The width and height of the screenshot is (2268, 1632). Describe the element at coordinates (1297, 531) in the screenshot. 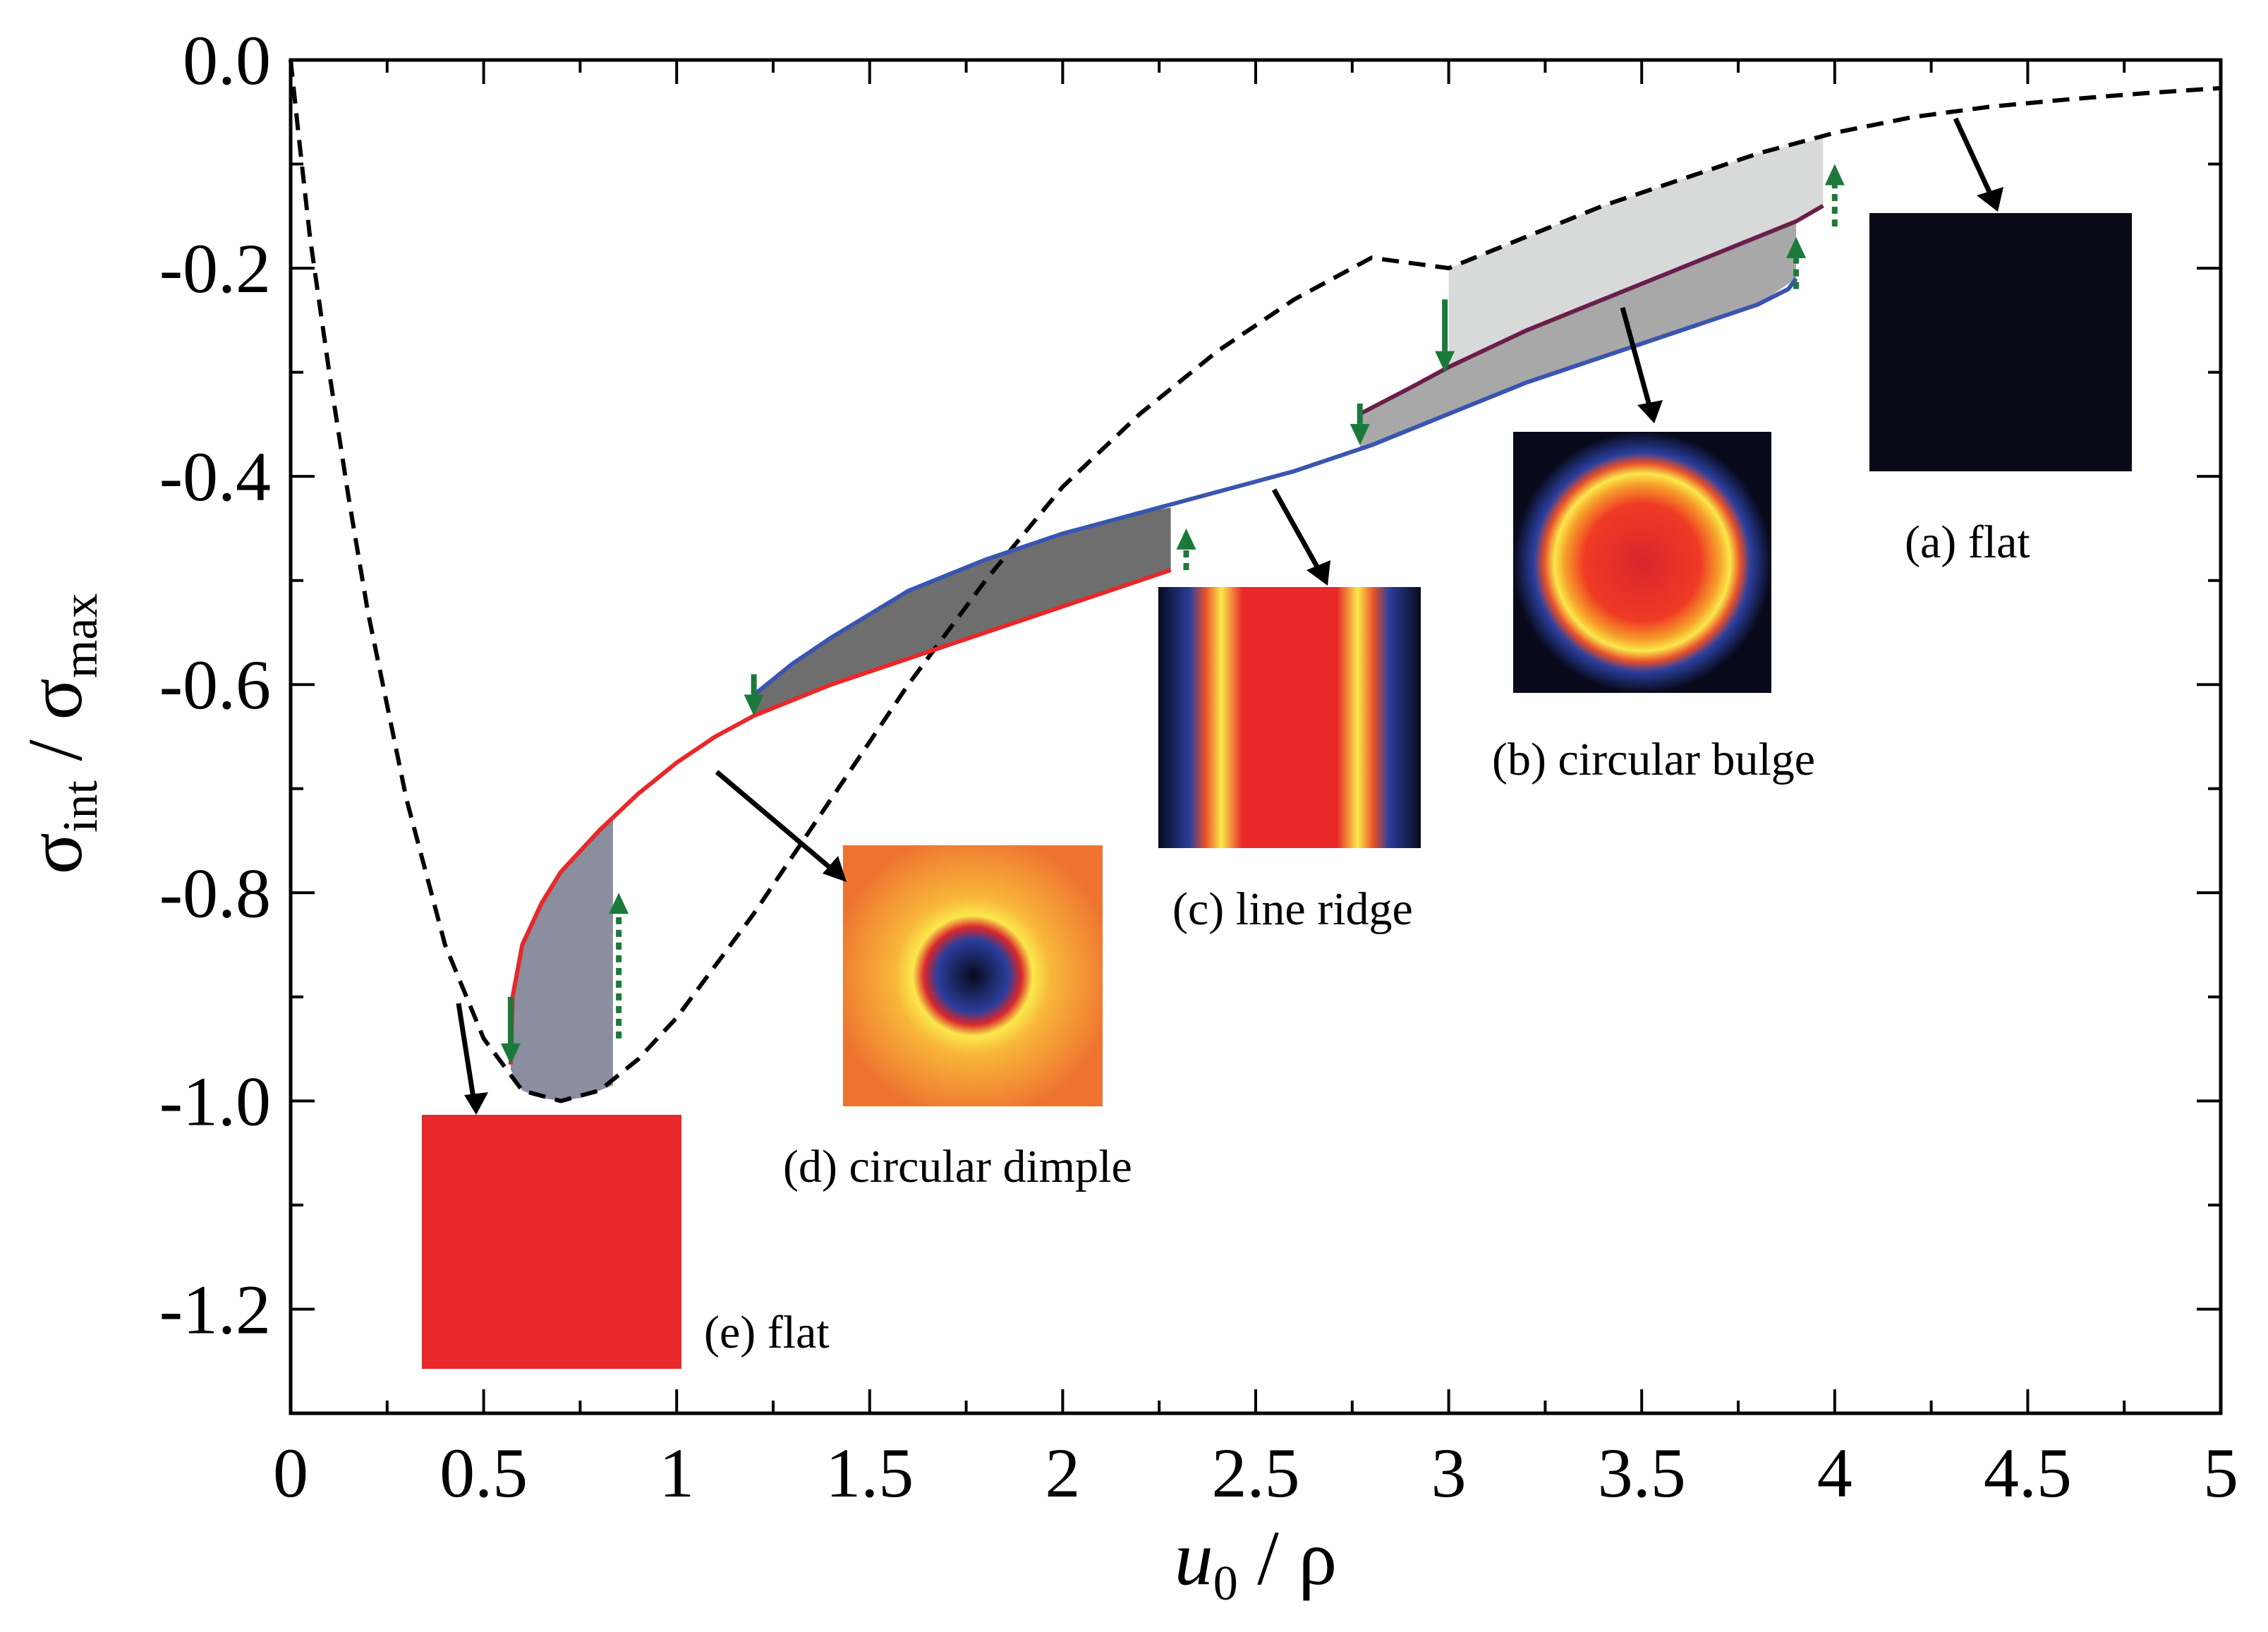

I see `pointer-arrow-c` at that location.